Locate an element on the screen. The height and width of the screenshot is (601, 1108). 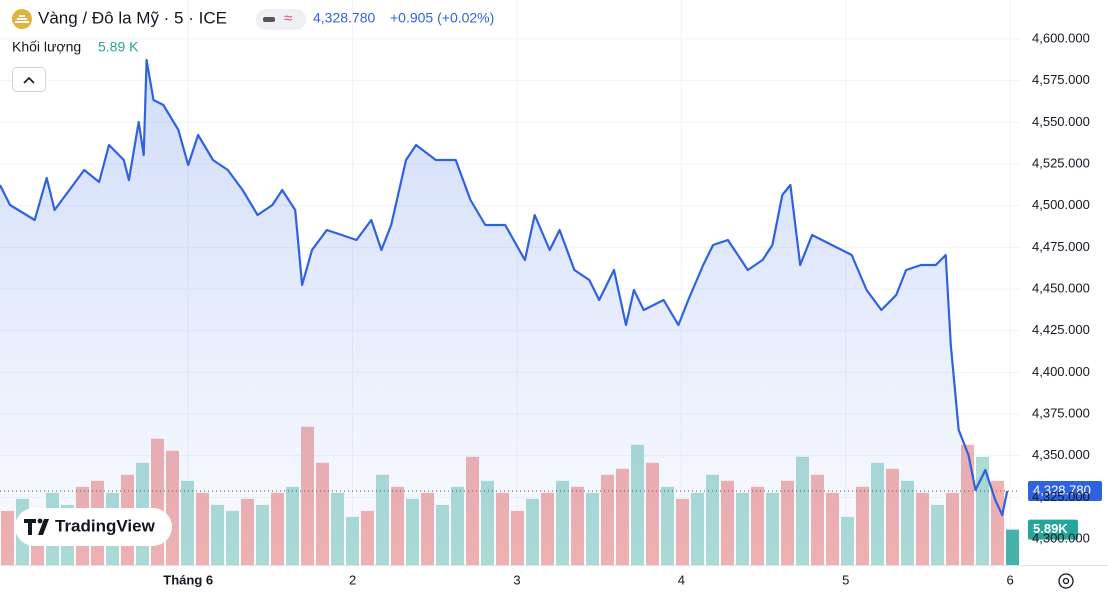
volume-bar is located at coordinates (1012, 547).